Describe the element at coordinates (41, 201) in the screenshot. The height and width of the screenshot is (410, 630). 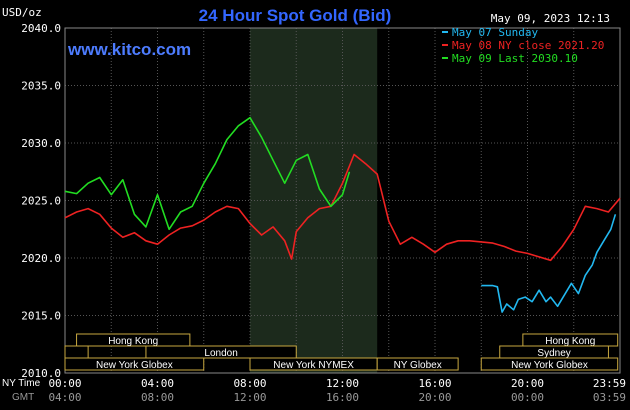
I see `y-tick-label: 2025.0` at that location.